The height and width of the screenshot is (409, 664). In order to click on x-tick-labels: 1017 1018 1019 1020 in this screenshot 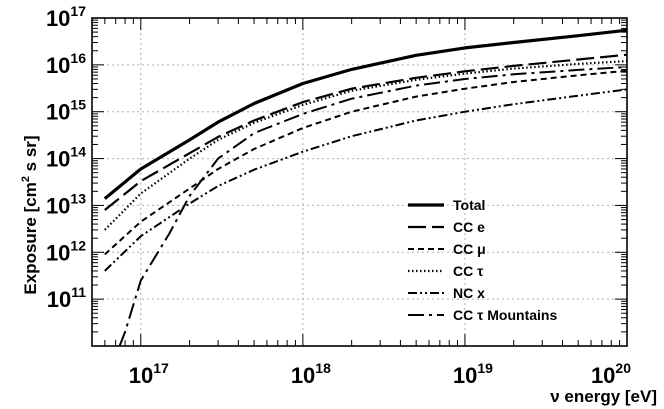, I will do `click(380, 374)`.